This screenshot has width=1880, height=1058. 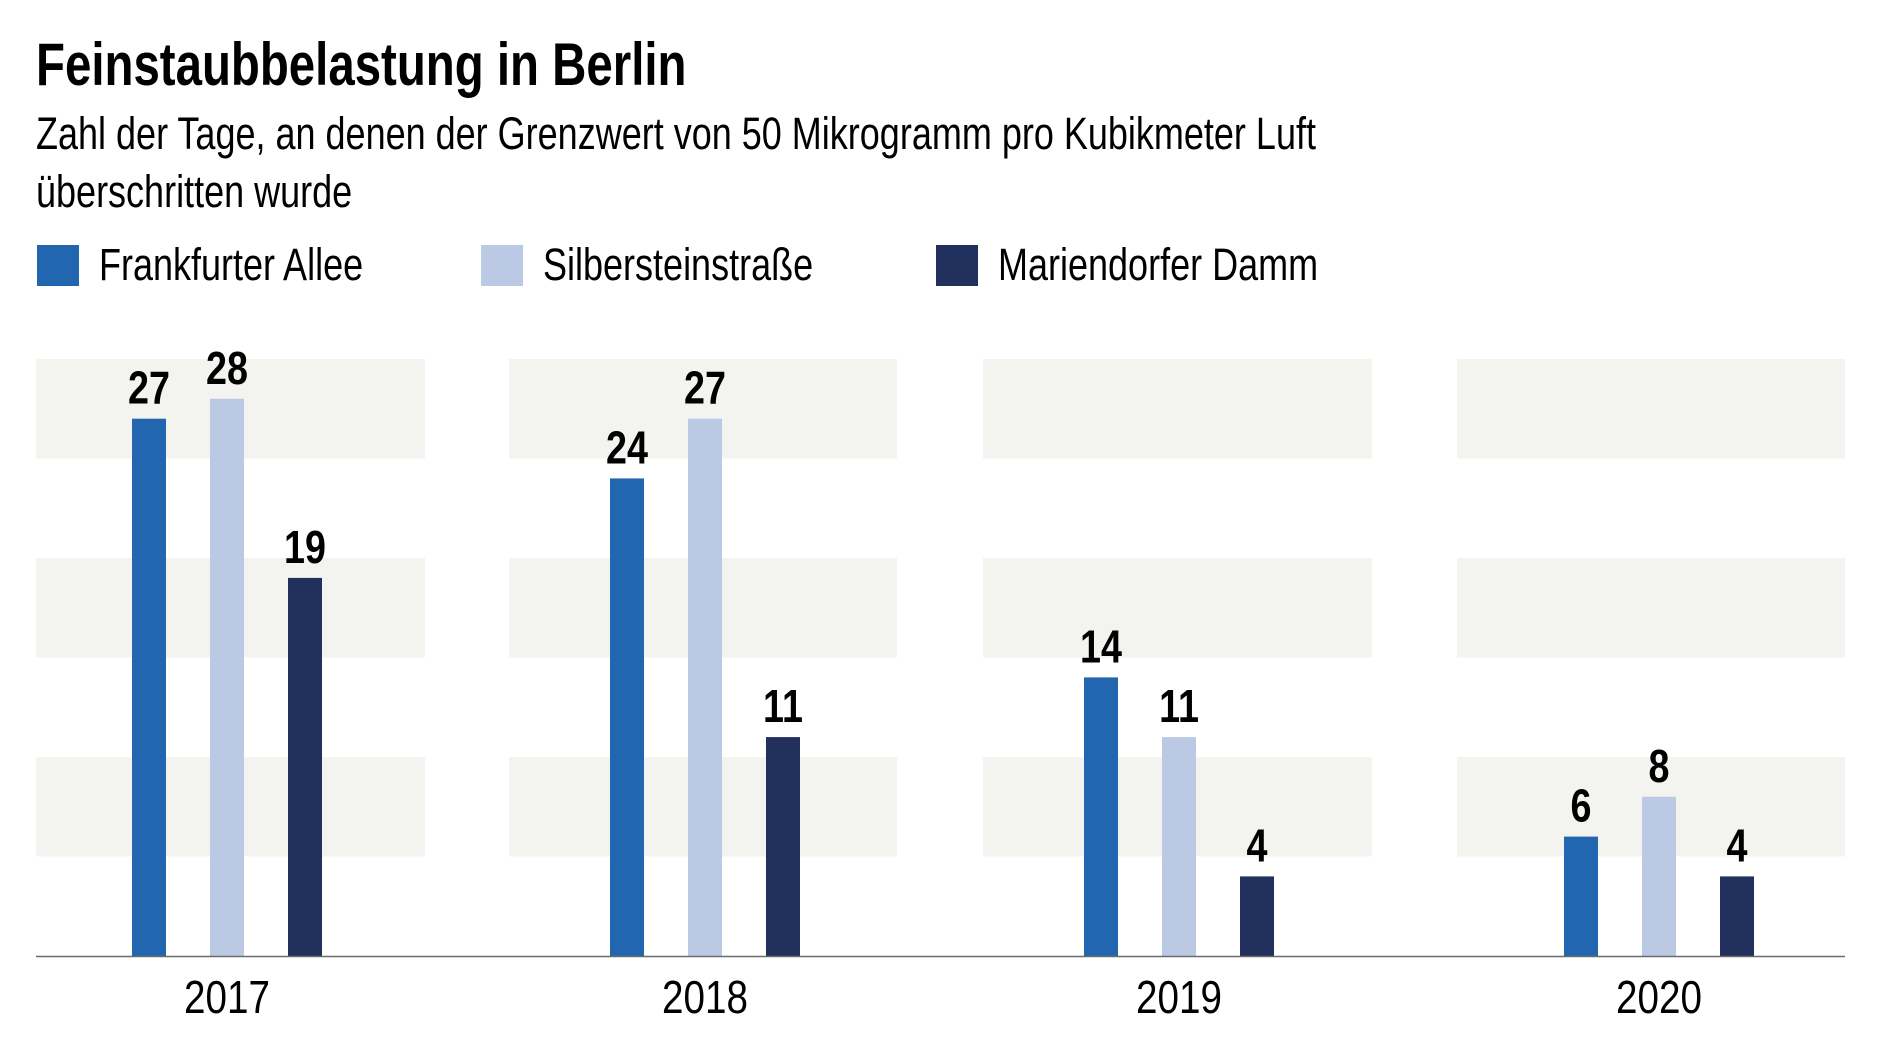 What do you see at coordinates (1258, 845) in the screenshot?
I see `value-label-mariendorfer-damm-2019: 4` at bounding box center [1258, 845].